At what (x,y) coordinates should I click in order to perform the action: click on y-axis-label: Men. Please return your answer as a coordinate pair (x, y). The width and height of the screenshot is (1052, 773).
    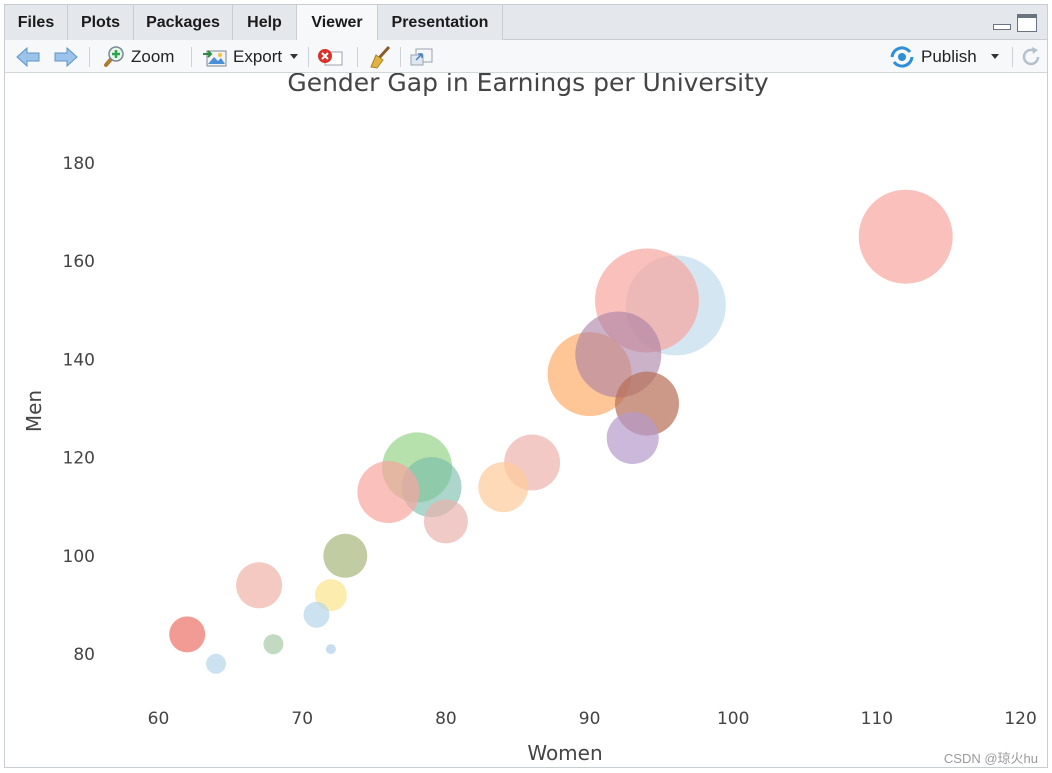
    Looking at the image, I should click on (34, 411).